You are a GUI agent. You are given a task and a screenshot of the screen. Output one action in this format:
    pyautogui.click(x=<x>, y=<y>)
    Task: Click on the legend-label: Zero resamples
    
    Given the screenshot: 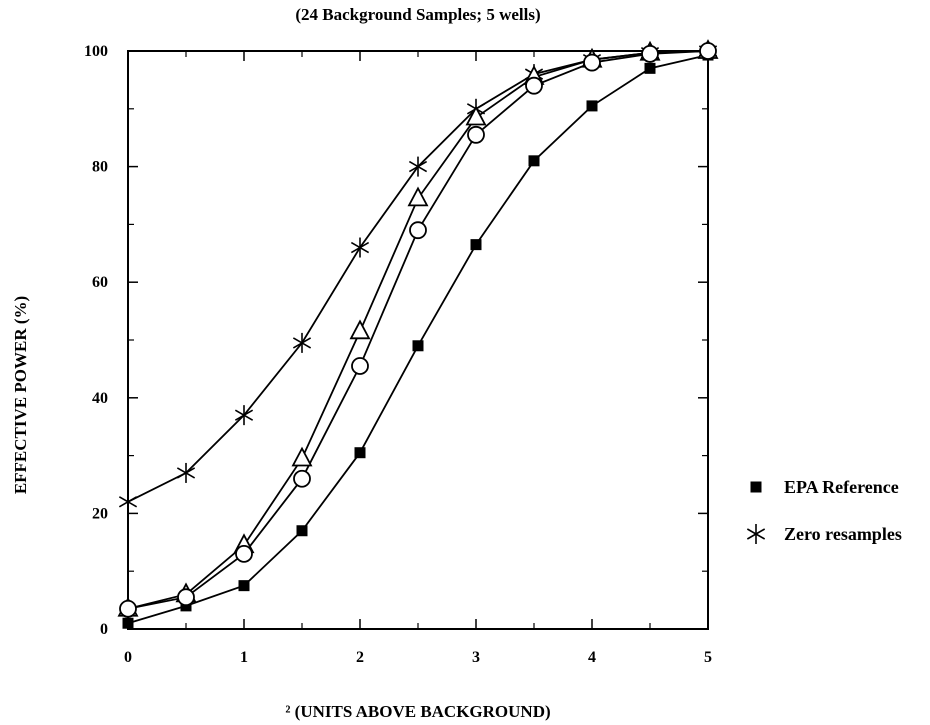 What is the action you would take?
    pyautogui.click(x=843, y=534)
    